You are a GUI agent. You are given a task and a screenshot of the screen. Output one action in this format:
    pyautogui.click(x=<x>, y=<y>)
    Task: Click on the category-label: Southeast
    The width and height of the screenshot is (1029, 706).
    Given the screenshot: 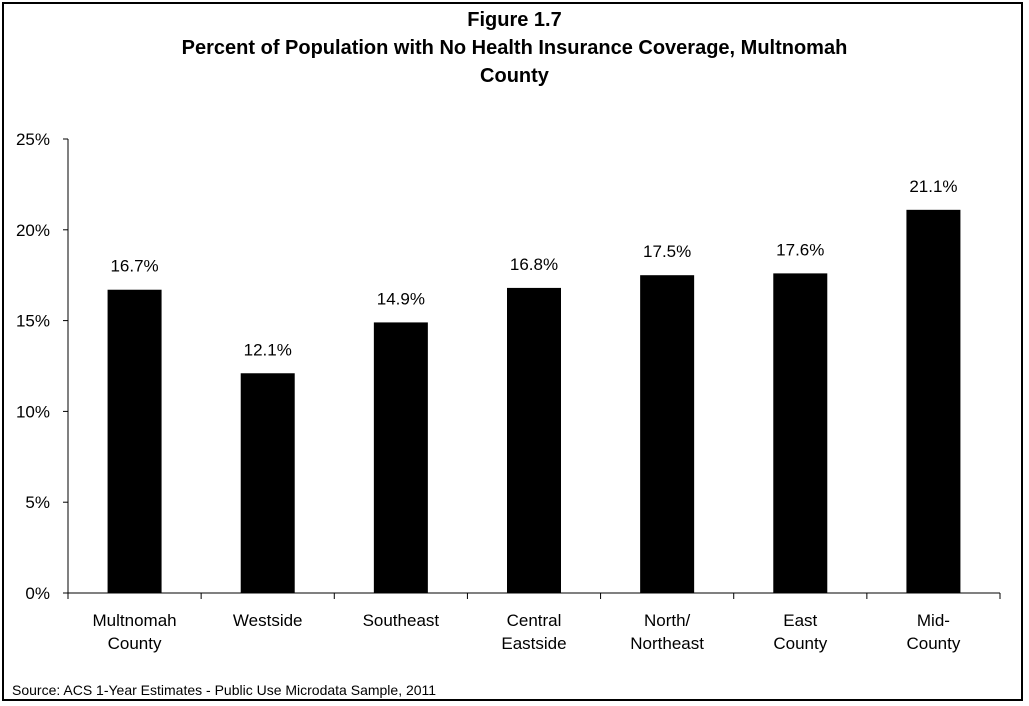 What is the action you would take?
    pyautogui.click(x=401, y=620)
    